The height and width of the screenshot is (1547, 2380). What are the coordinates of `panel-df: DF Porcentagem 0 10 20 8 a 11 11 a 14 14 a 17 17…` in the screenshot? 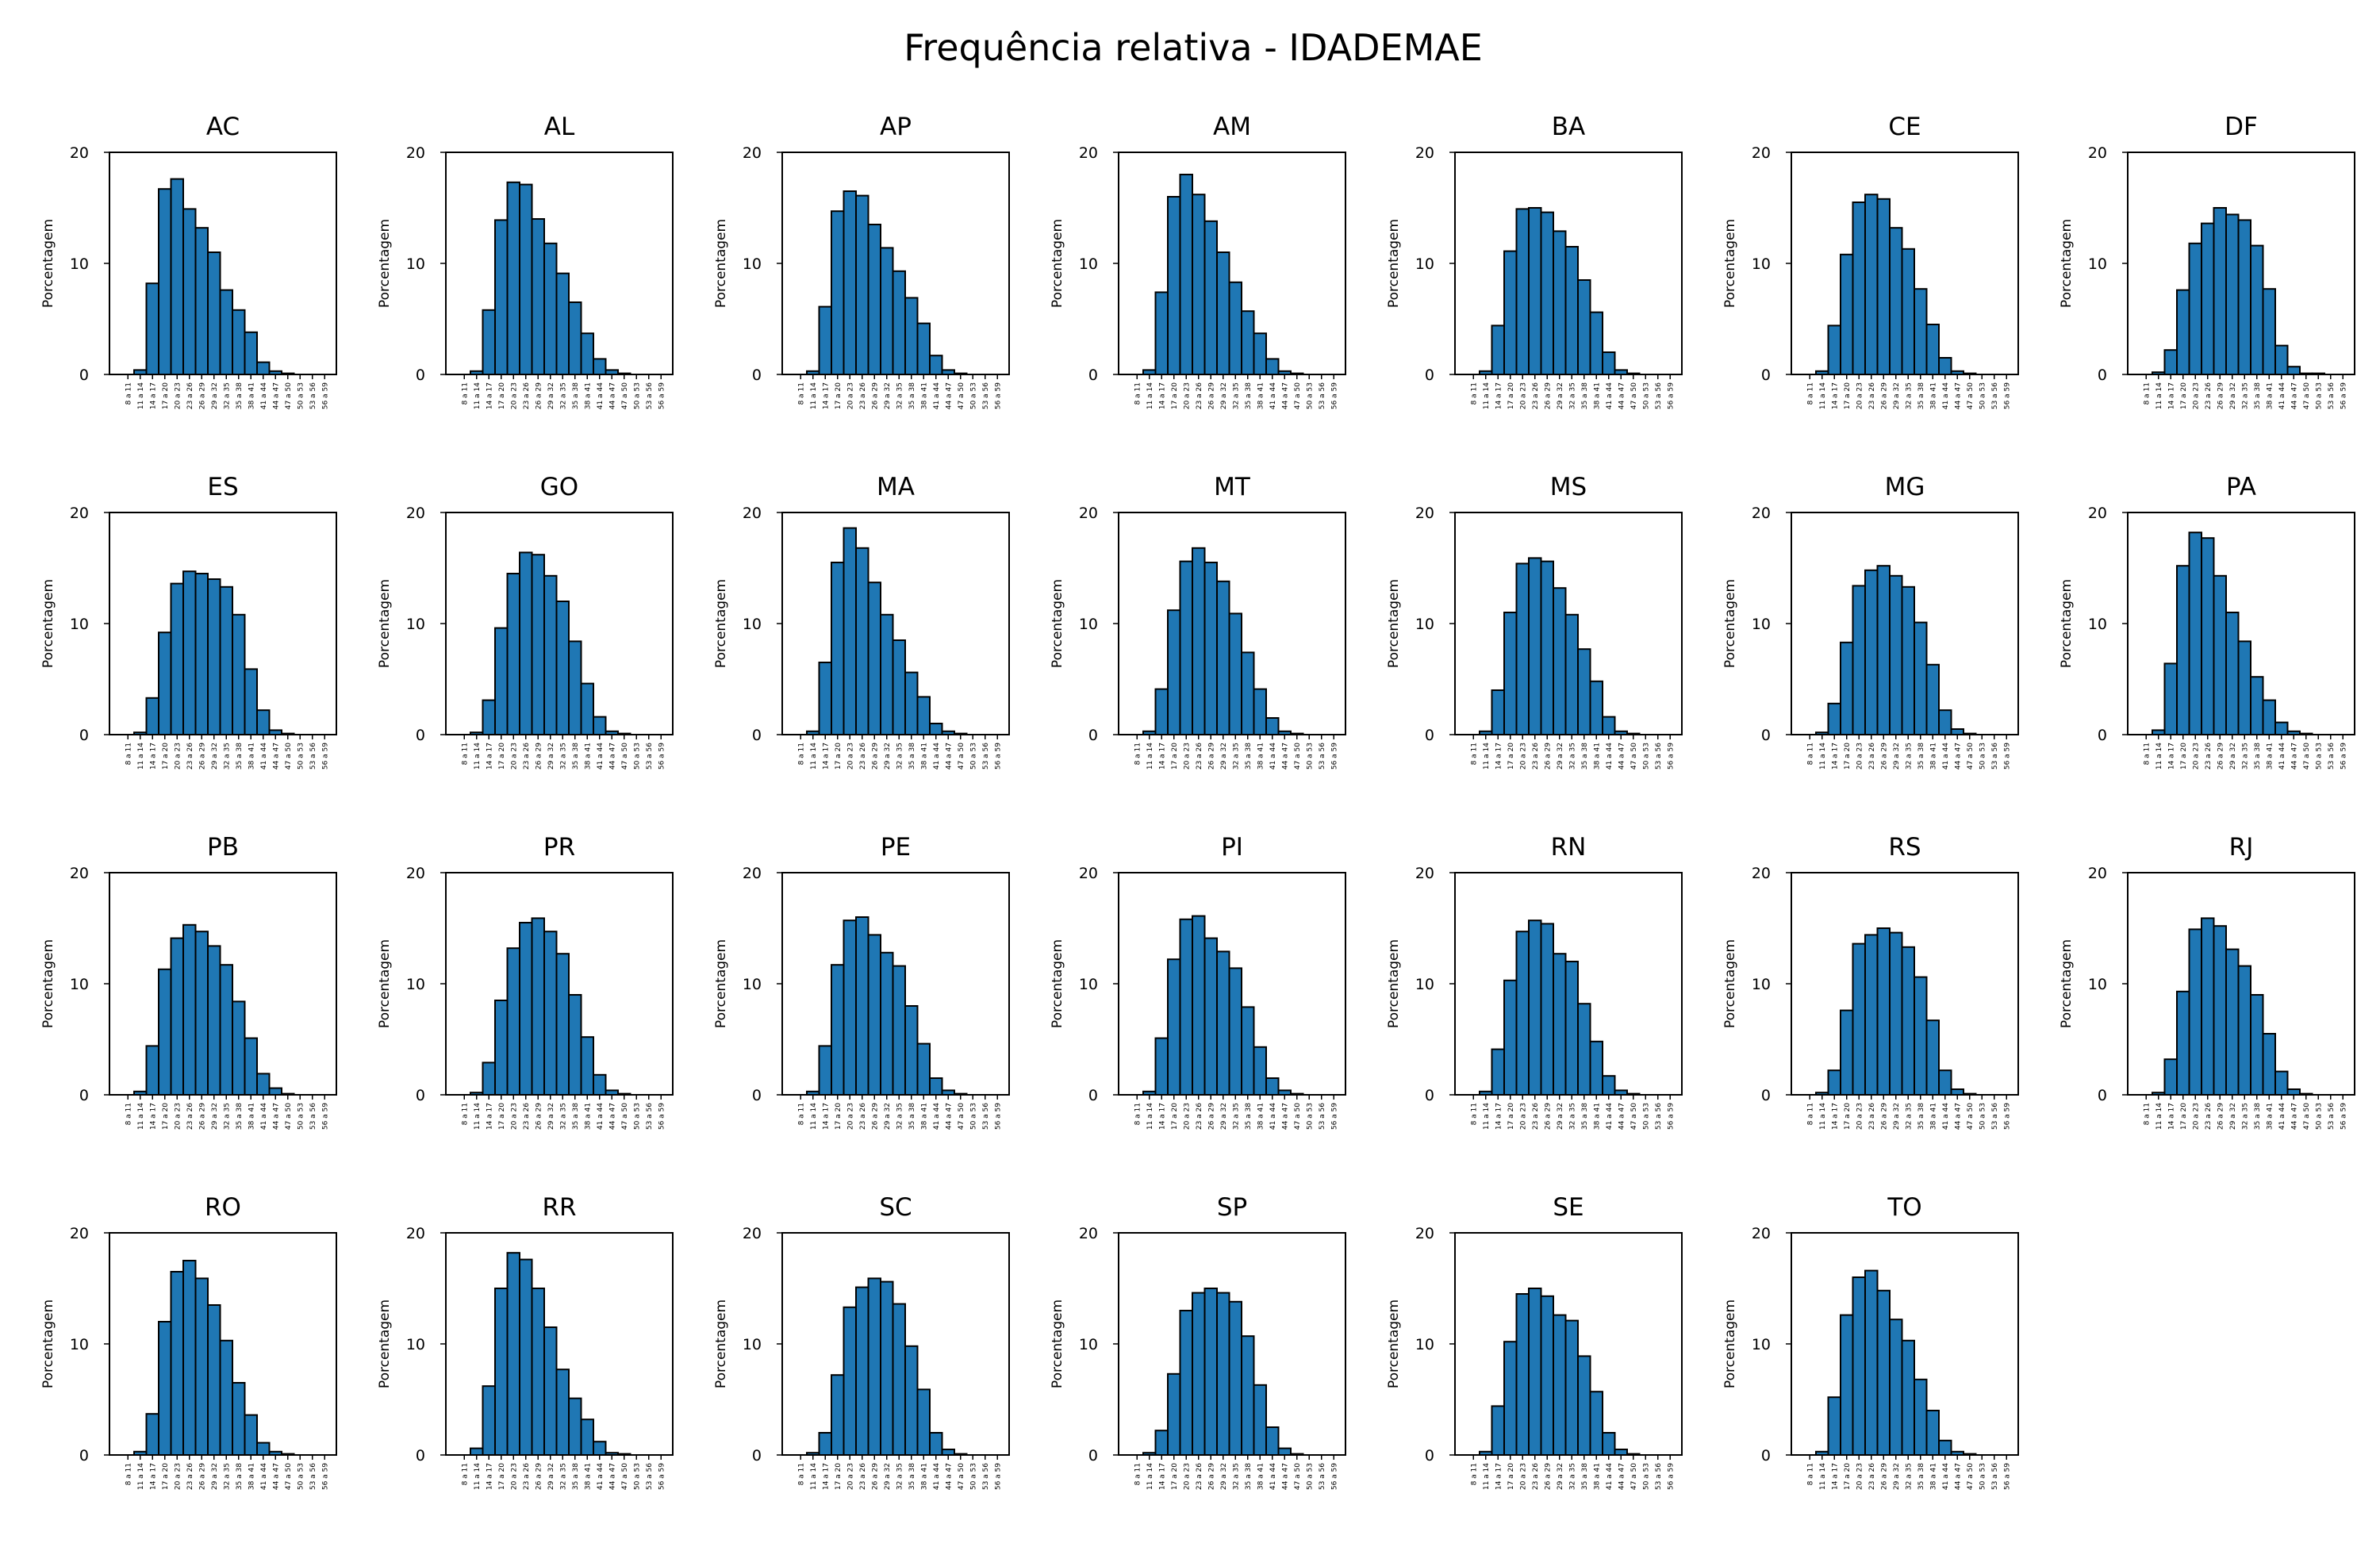 It's located at (2207, 261).